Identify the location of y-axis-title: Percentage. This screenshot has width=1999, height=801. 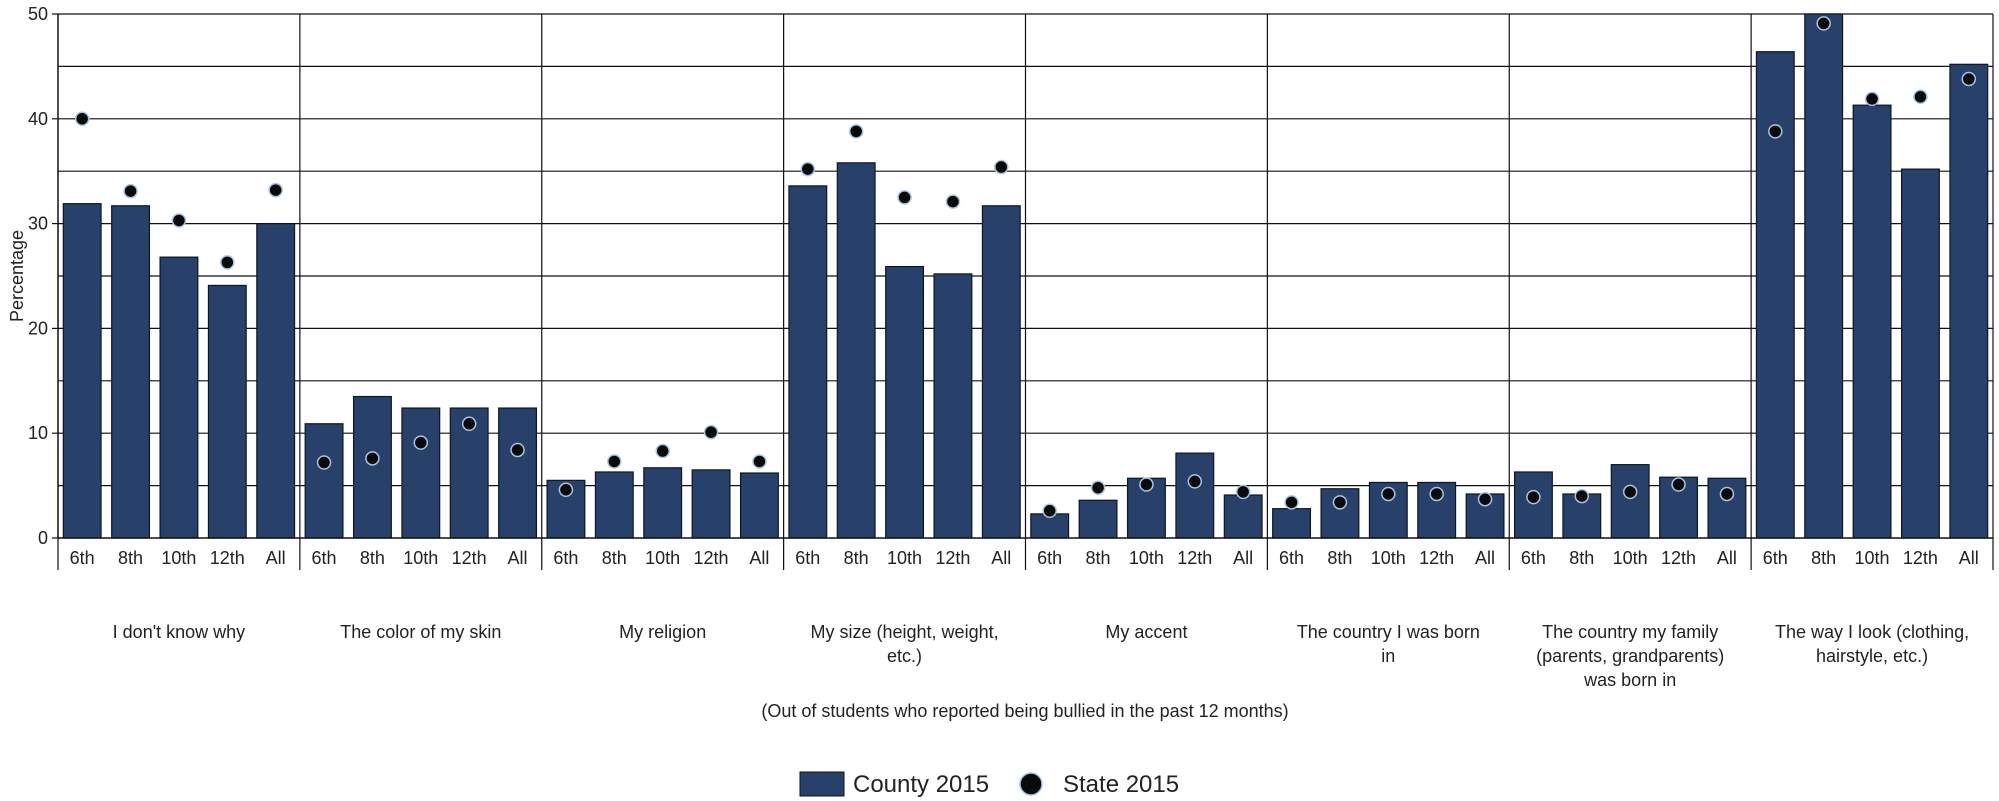
(17, 276).